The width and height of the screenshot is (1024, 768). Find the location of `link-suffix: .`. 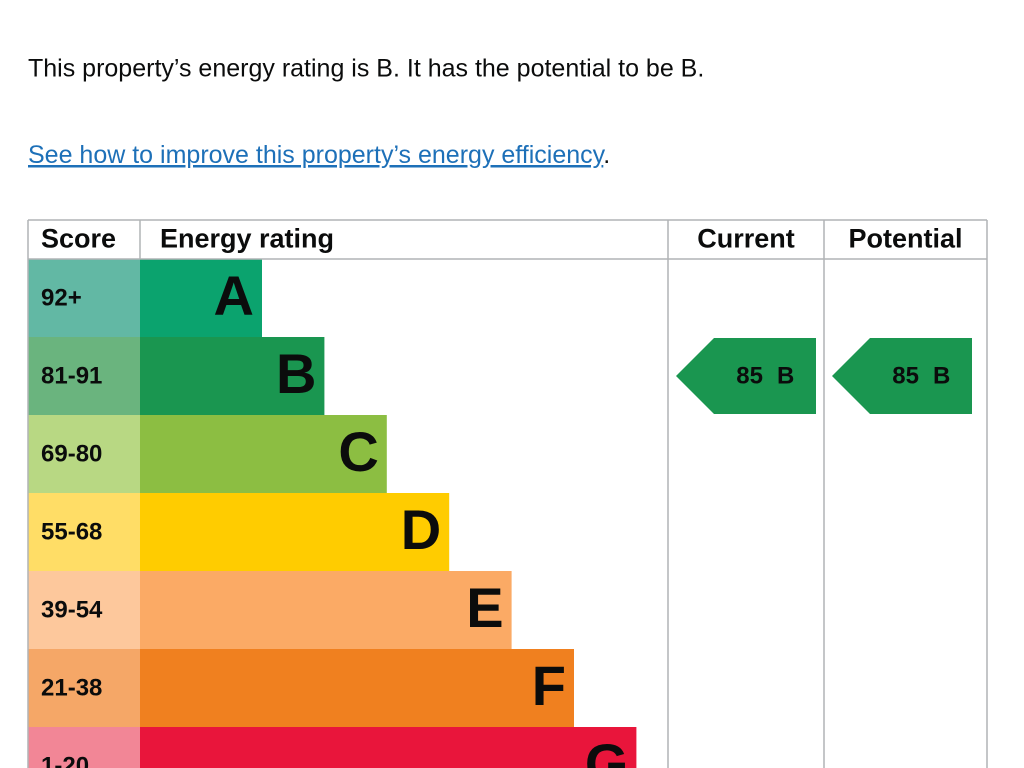

link-suffix: . is located at coordinates (606, 155).